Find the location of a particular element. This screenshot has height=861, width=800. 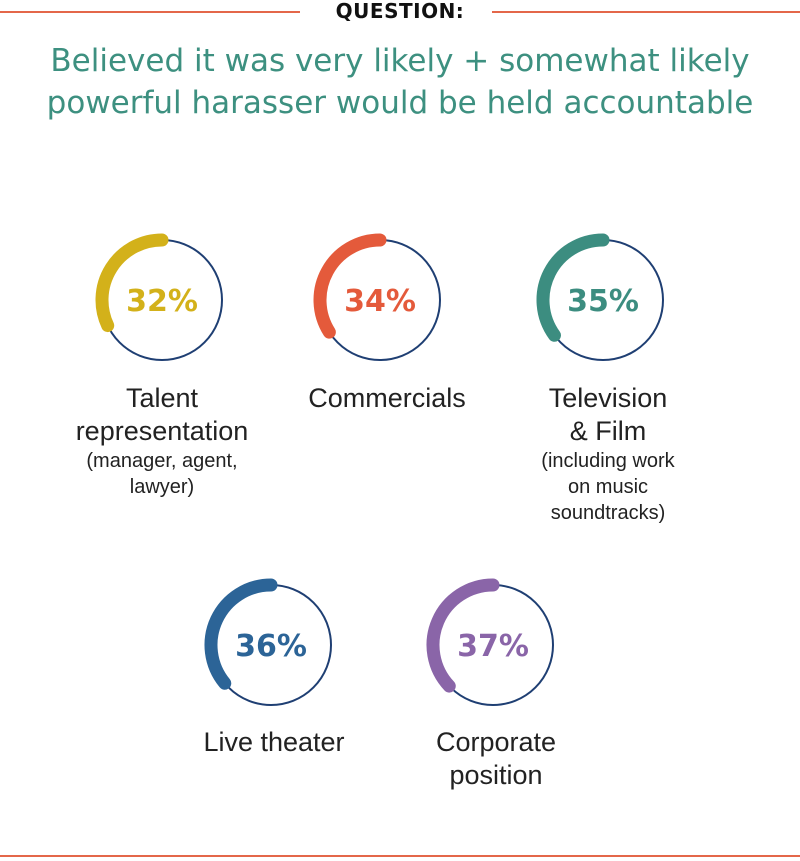

label-commercials: Commercials is located at coordinates (387, 398).